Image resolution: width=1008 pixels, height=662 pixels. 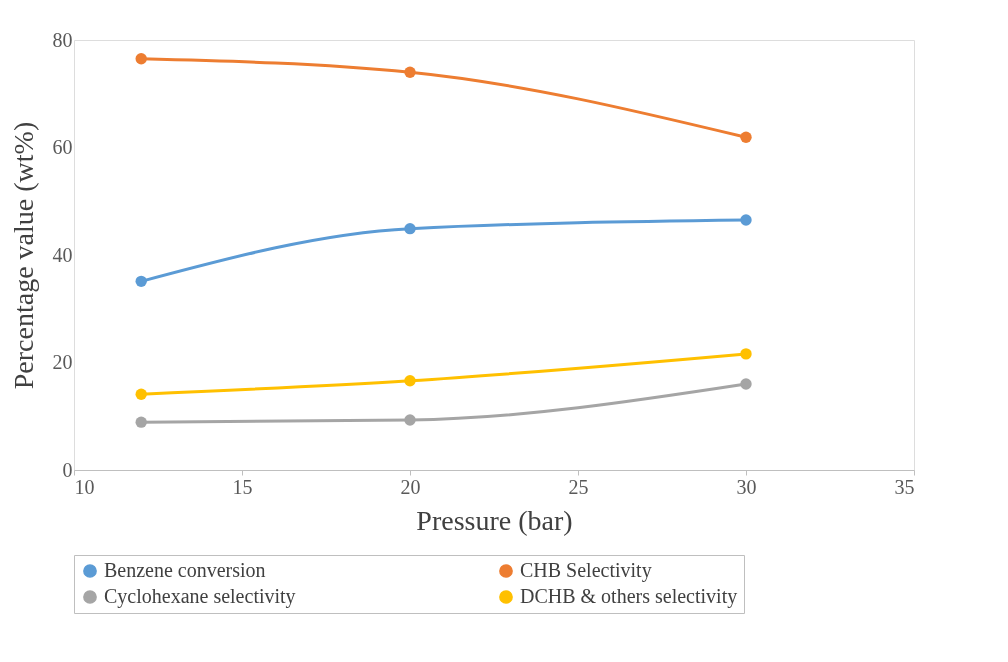 I want to click on x-tick-label: 20, so click(x=410, y=486).